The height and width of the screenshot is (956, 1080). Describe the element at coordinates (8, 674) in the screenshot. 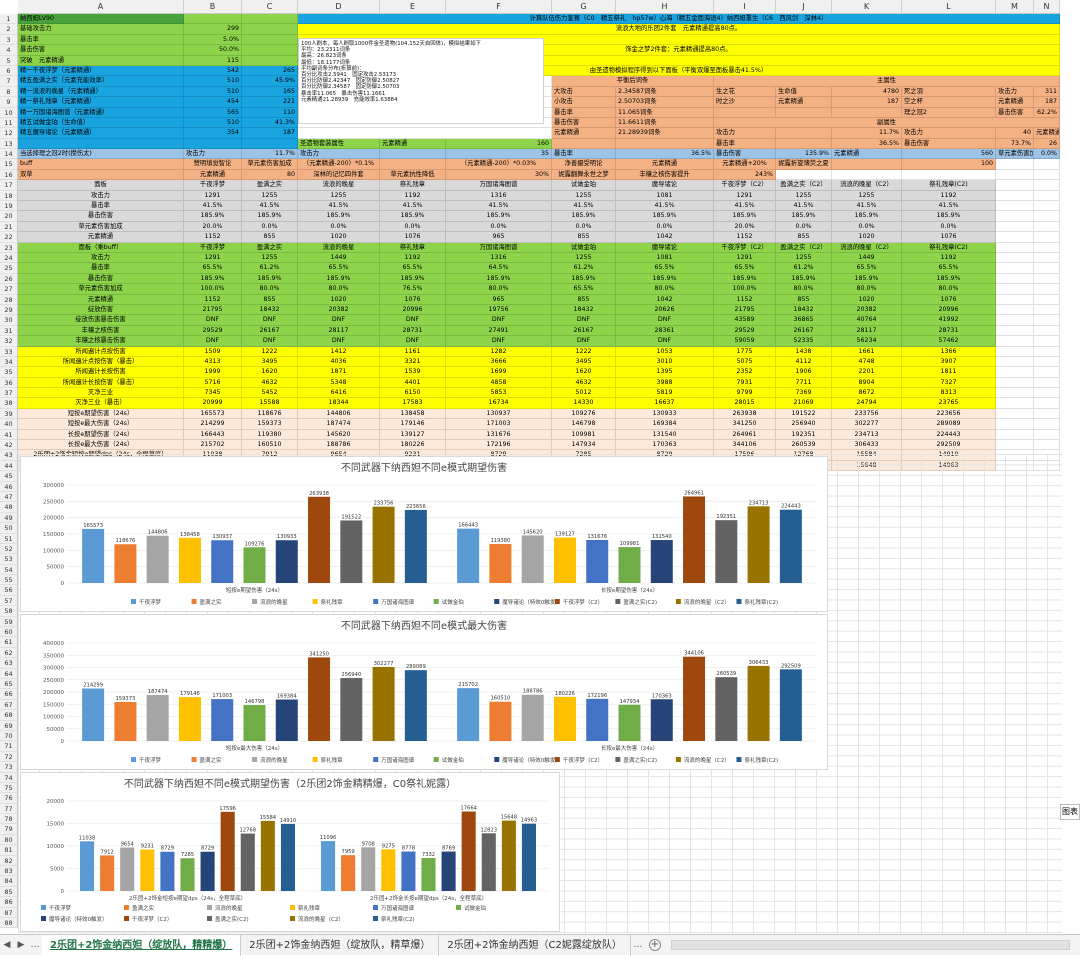

I see `row-header: 64` at that location.